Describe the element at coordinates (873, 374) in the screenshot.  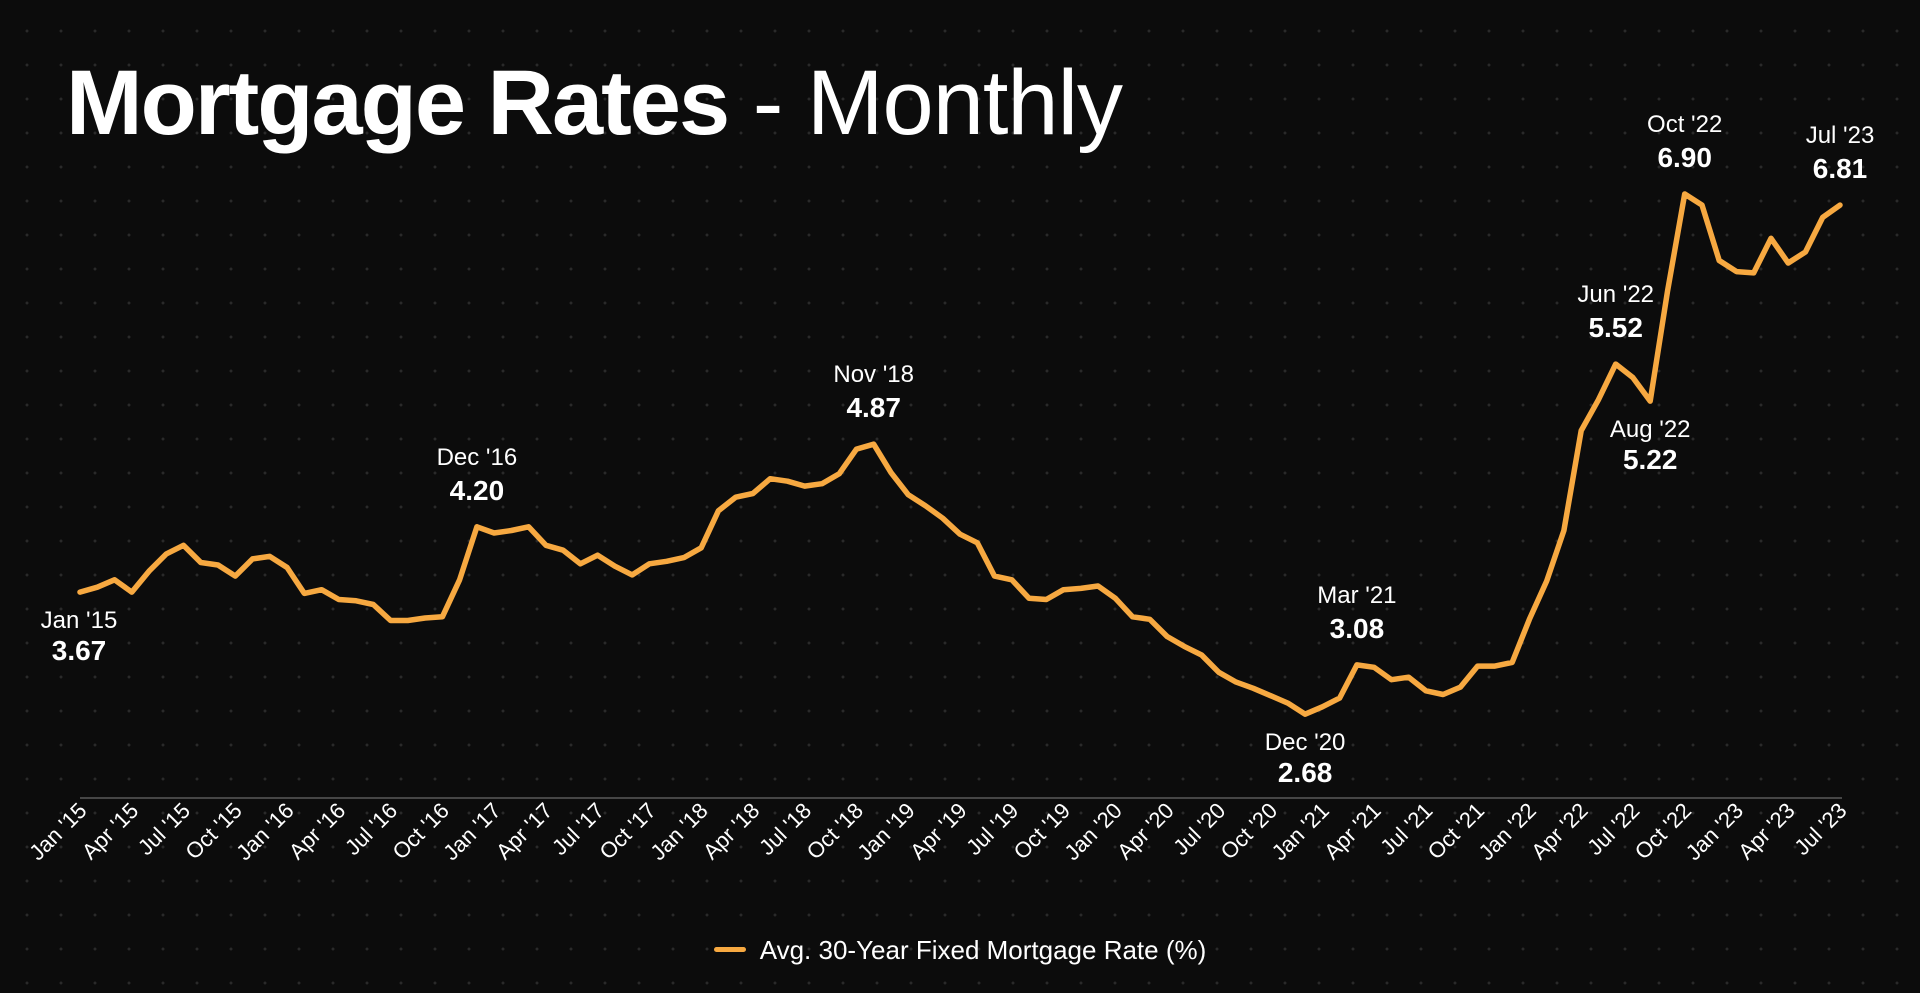
I see `annotation-date: Nov '18` at that location.